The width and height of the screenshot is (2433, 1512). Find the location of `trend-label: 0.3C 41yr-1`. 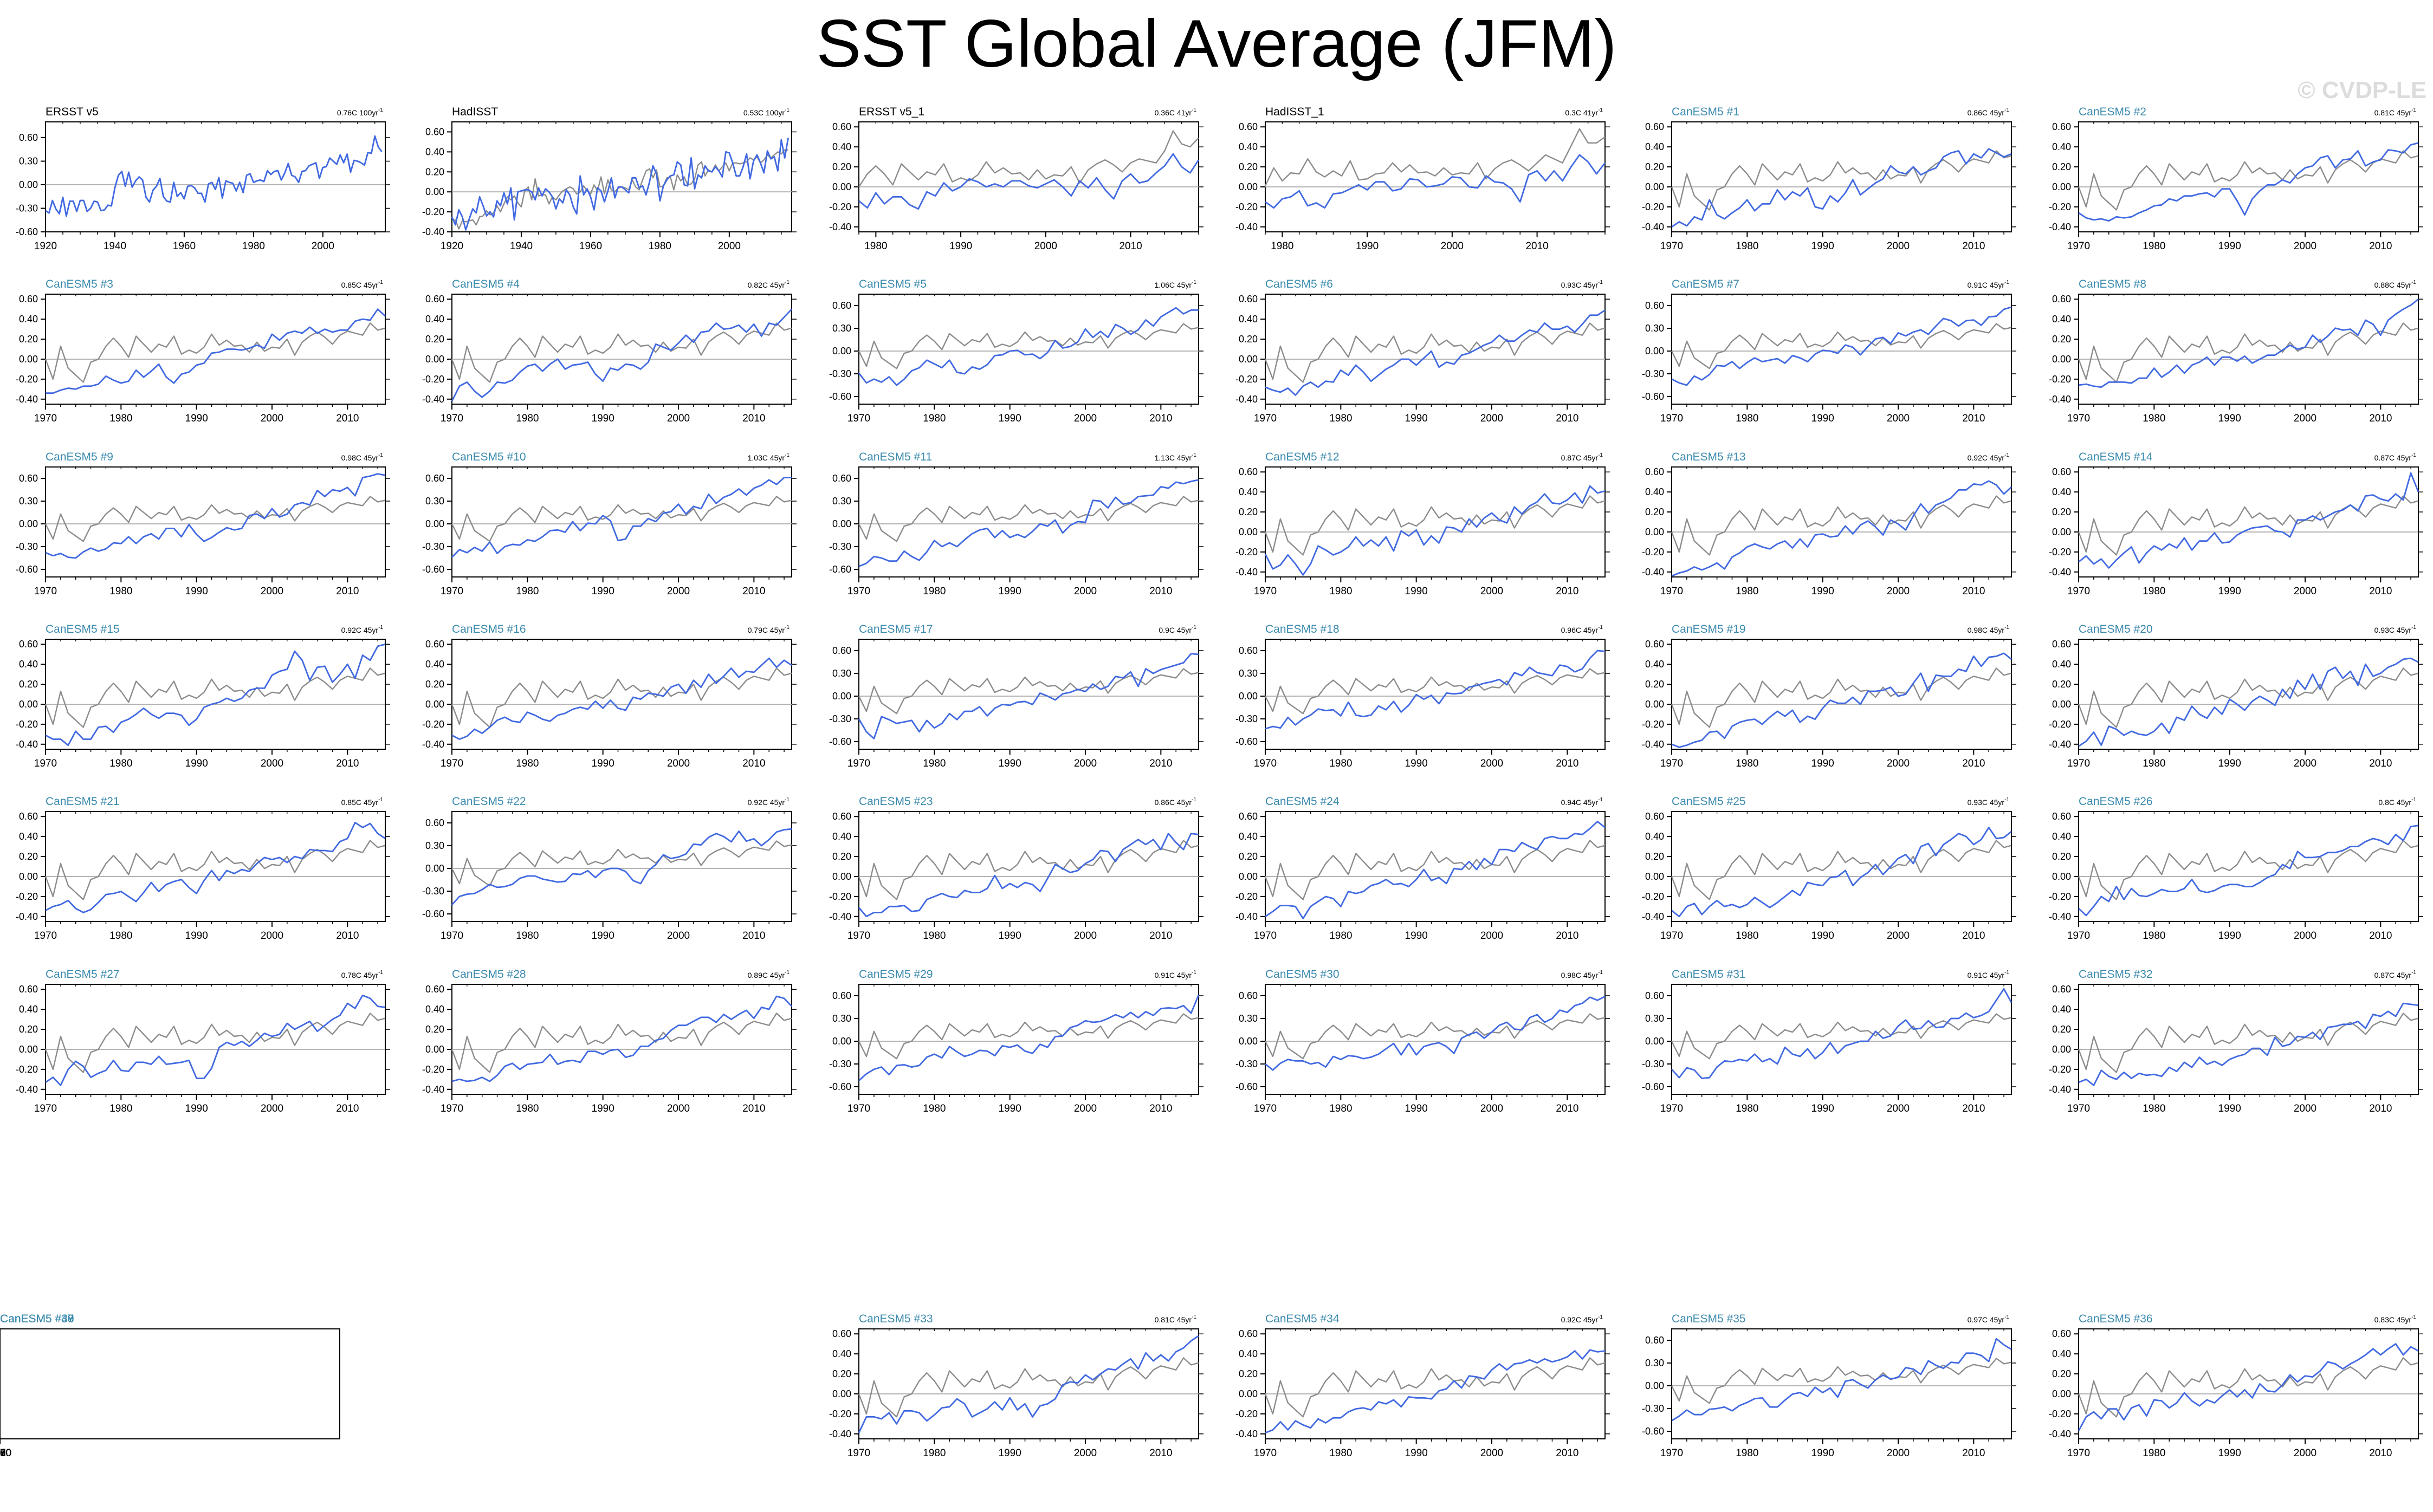

trend-label: 0.3C 41yr-1 is located at coordinates (1584, 112).